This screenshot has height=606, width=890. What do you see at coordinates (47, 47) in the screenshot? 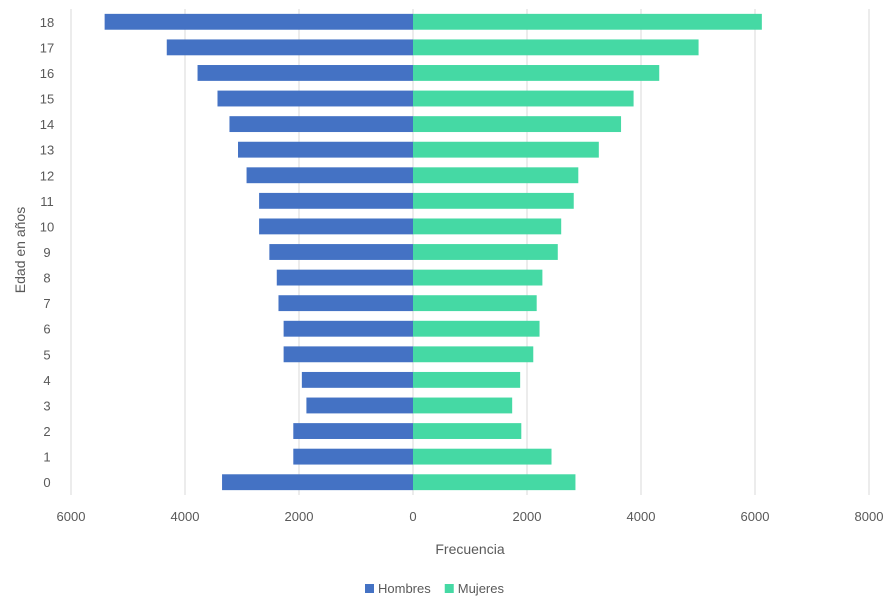
I see `y-tick-label: 17` at bounding box center [47, 47].